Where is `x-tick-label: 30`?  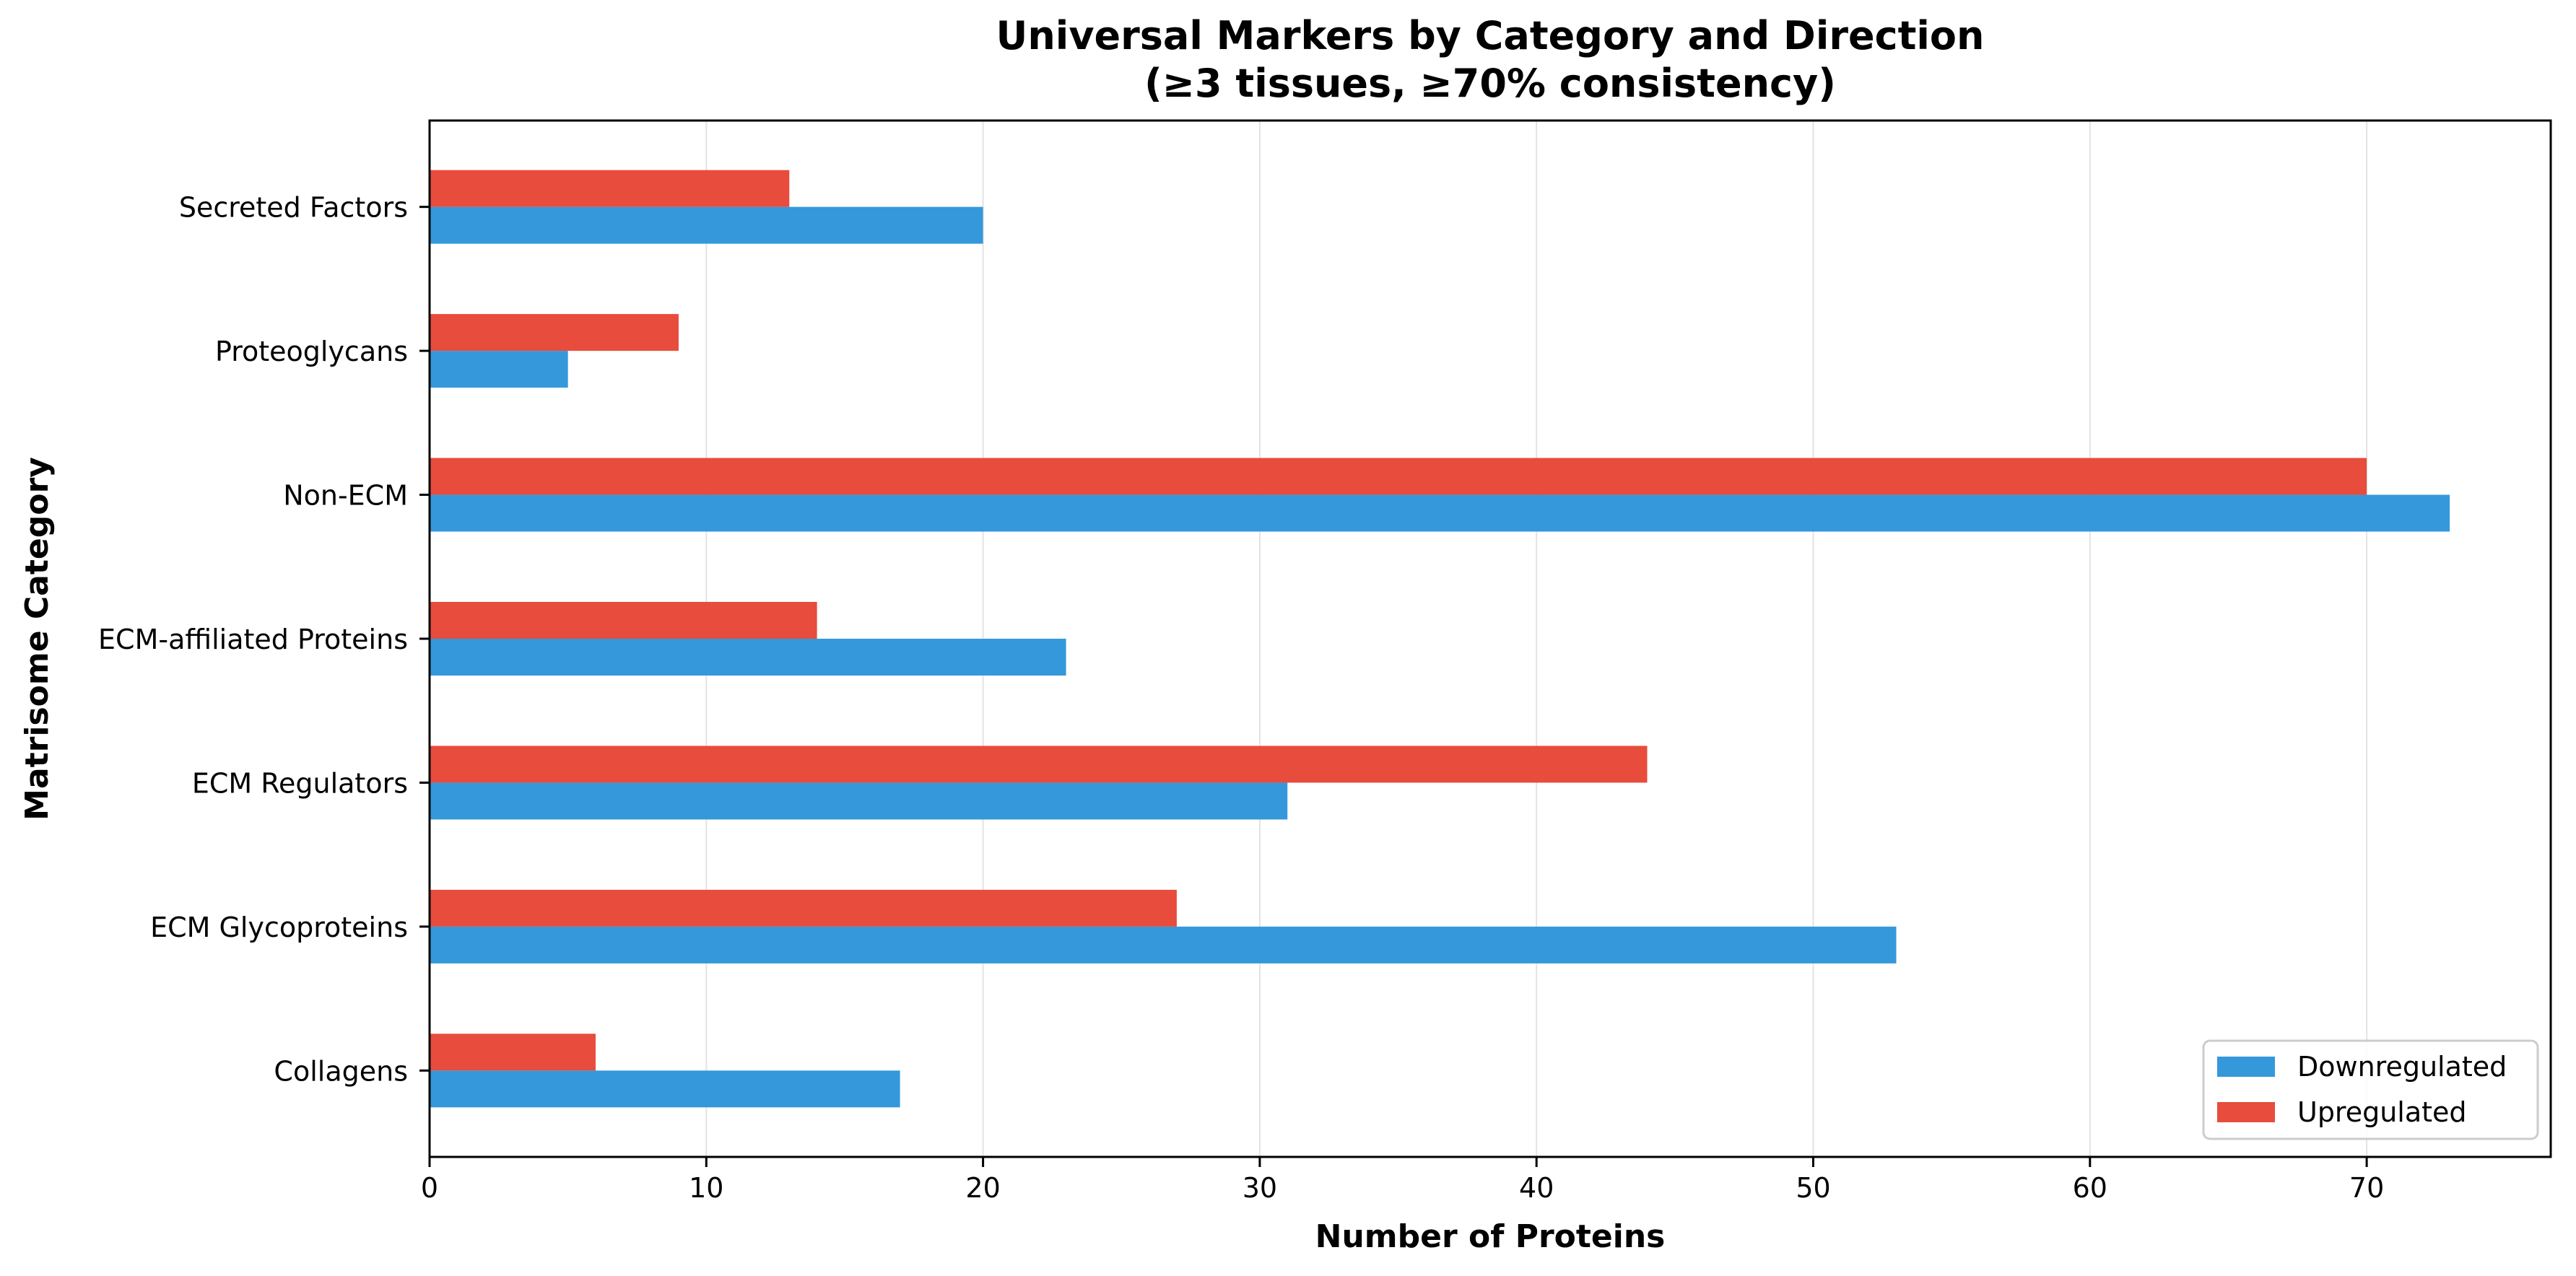
x-tick-label: 30 is located at coordinates (1260, 1188).